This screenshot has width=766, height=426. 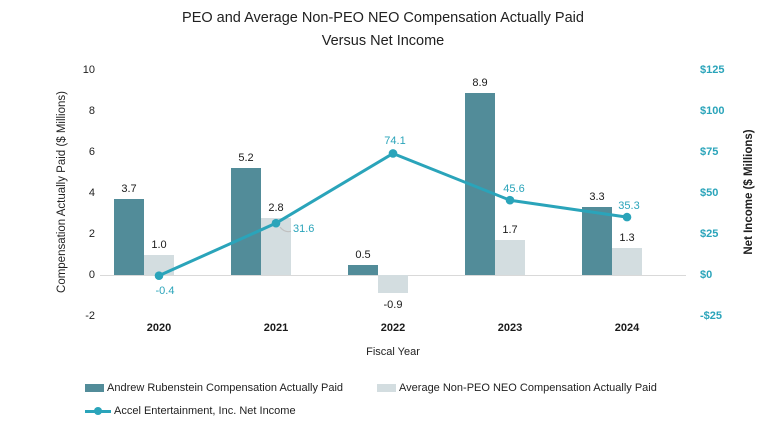 What do you see at coordinates (246, 221) in the screenshot?
I see `bar-peo-2021` at bounding box center [246, 221].